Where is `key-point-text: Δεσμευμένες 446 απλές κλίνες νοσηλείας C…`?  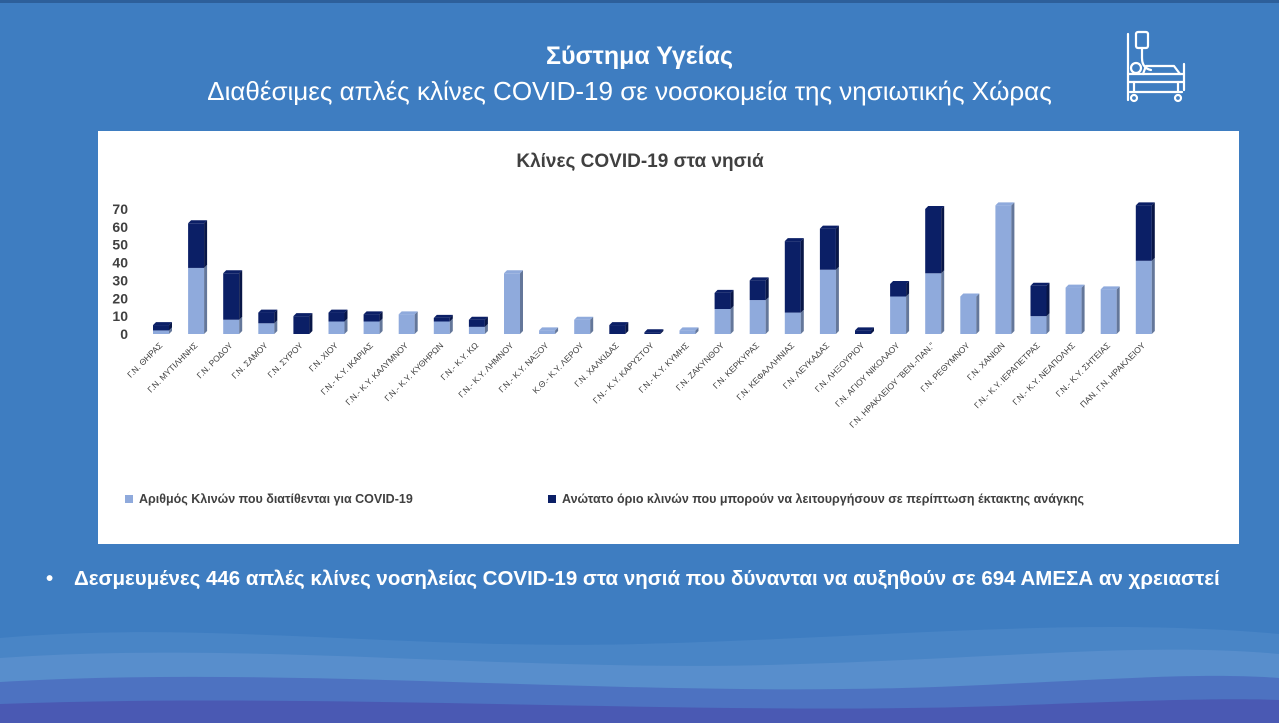 key-point-text: Δεσμευμένες 446 απλές κλίνες νοσηλείας C… is located at coordinates (647, 578).